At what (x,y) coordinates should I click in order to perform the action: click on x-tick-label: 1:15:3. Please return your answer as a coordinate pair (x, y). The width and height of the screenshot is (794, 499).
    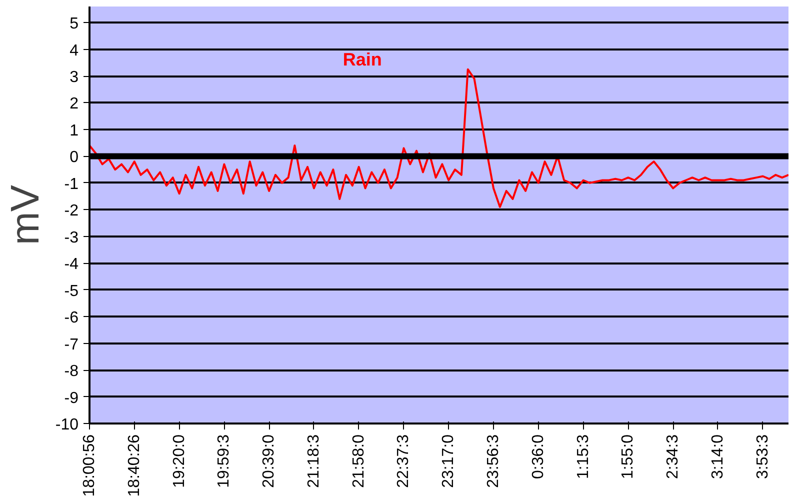
    Looking at the image, I should click on (583, 456).